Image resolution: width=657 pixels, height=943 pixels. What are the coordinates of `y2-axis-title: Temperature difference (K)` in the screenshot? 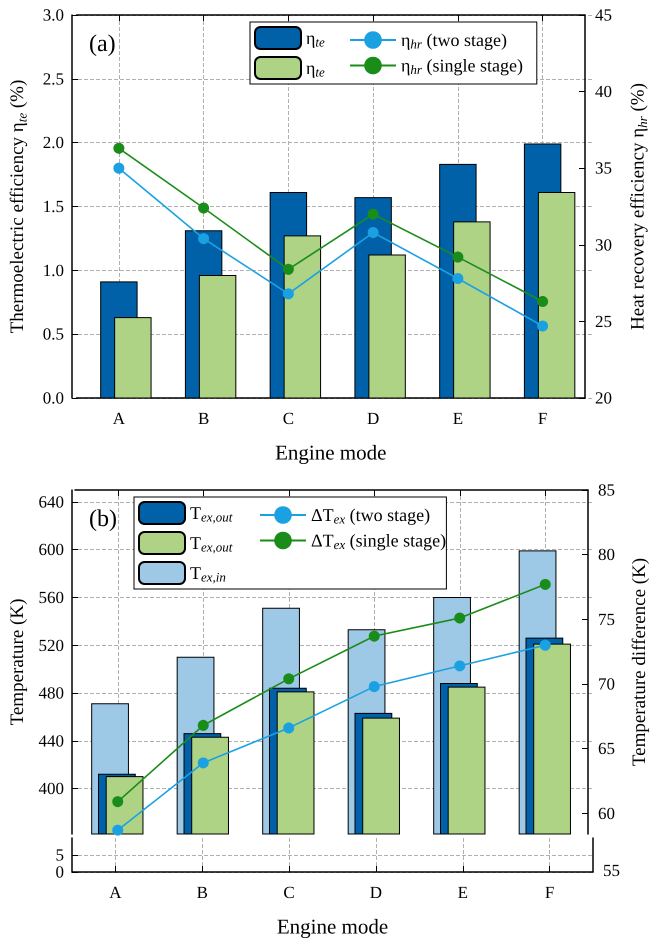 It's located at (639, 662).